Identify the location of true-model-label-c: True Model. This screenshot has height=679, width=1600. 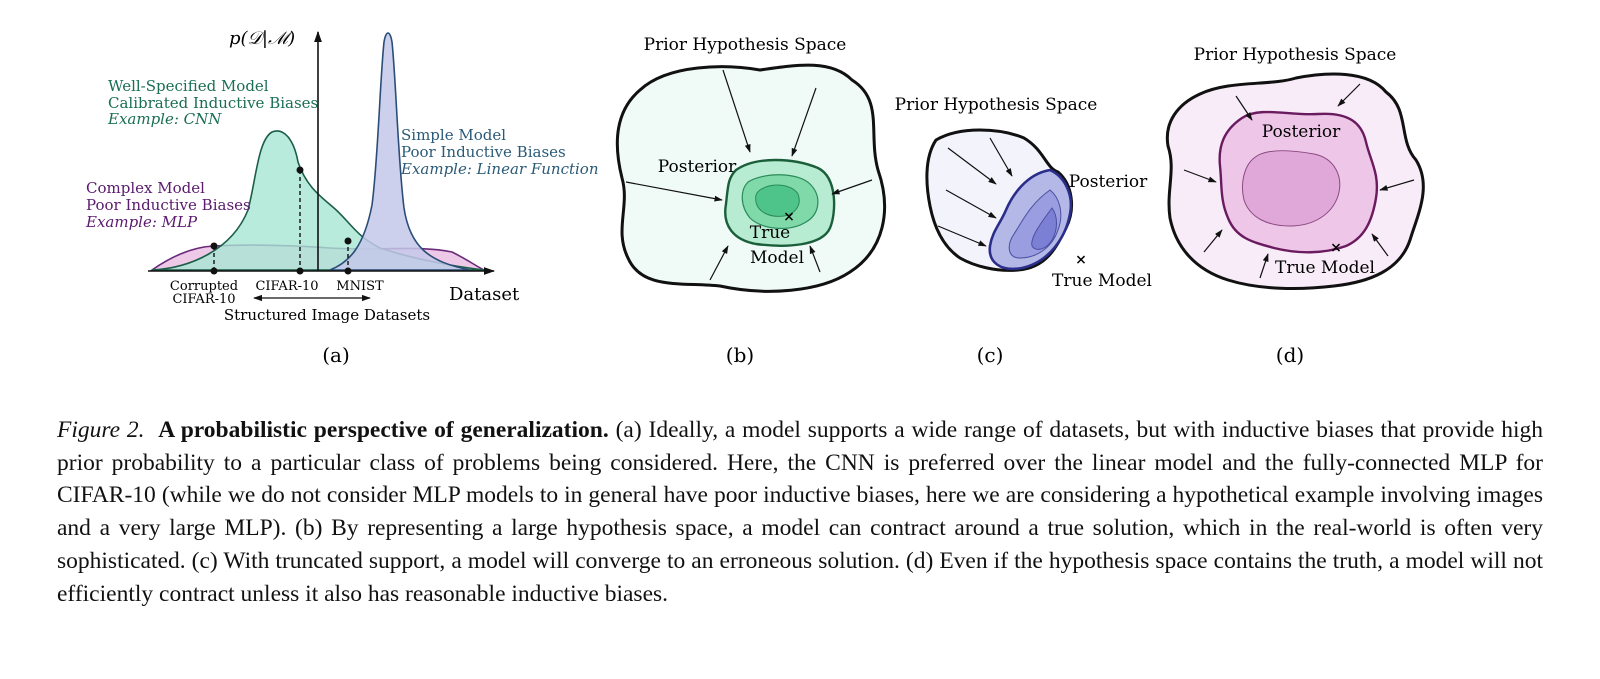
(1102, 281).